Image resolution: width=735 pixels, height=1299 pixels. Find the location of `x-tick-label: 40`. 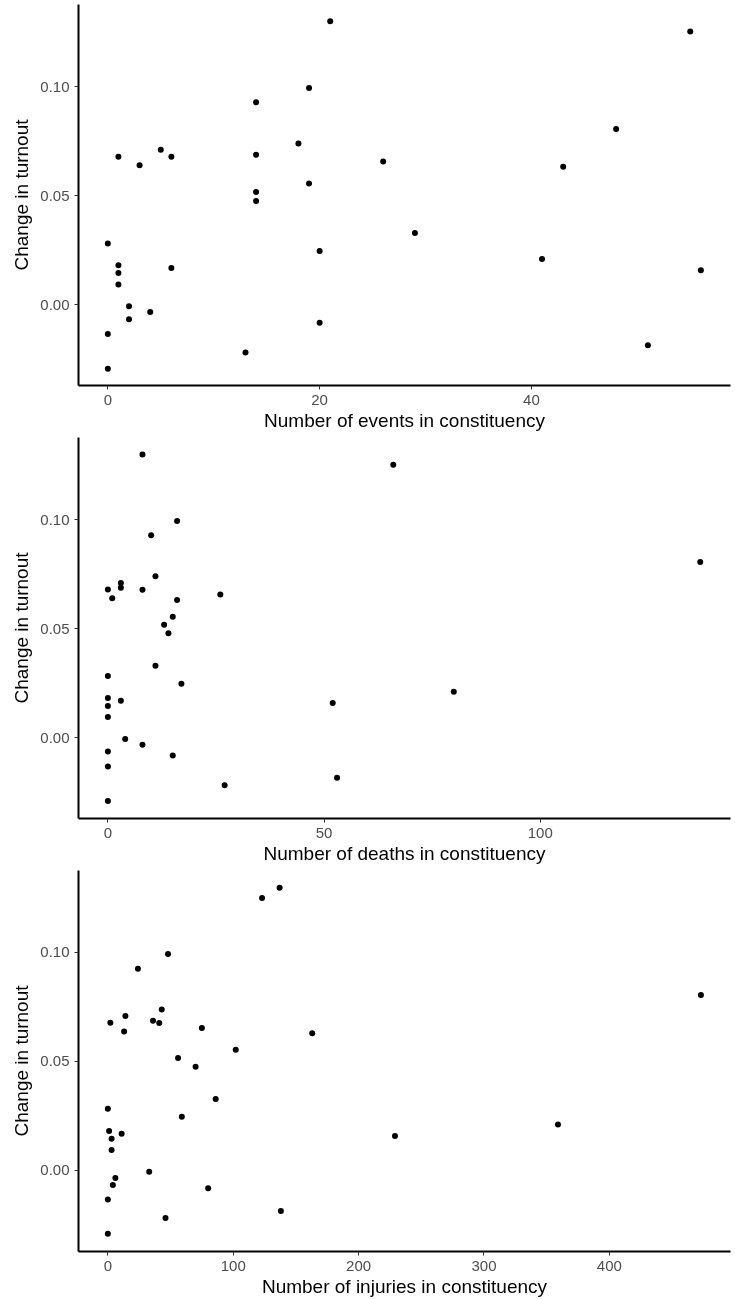

x-tick-label: 40 is located at coordinates (531, 399).